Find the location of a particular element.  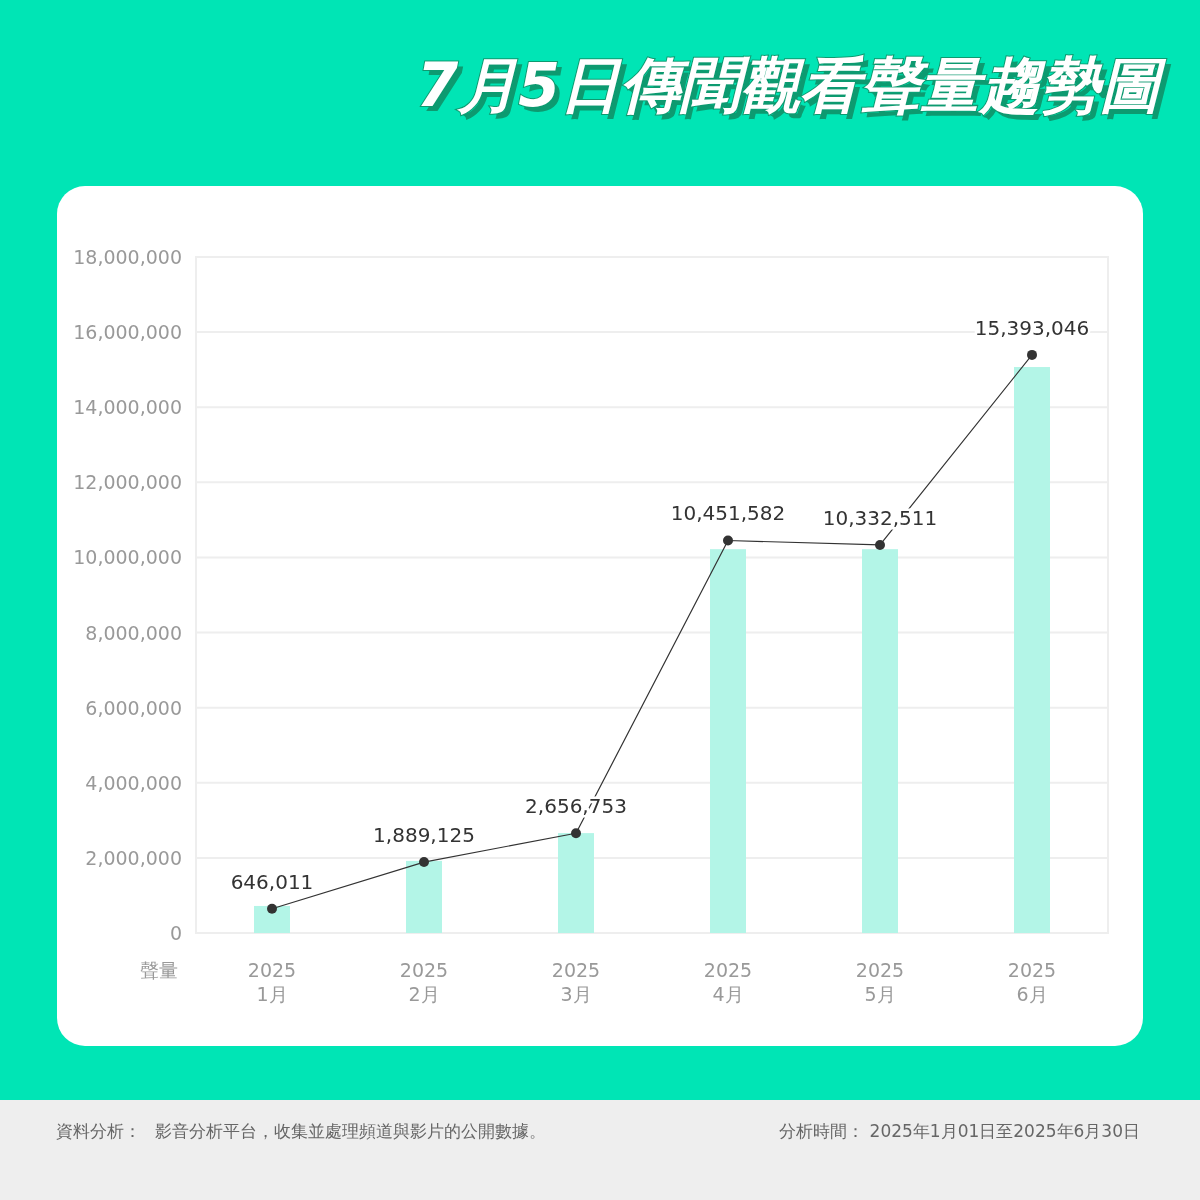

x-tick-label: 2025 1月 is located at coordinates (272, 982).